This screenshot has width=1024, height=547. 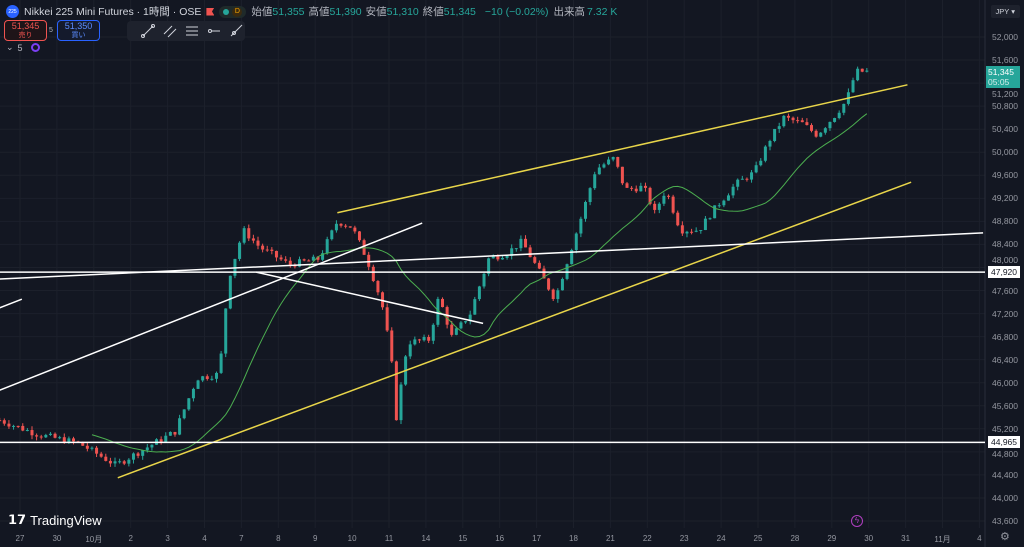 I want to click on settings-gear-icon: ⚙, so click(x=1005, y=537).